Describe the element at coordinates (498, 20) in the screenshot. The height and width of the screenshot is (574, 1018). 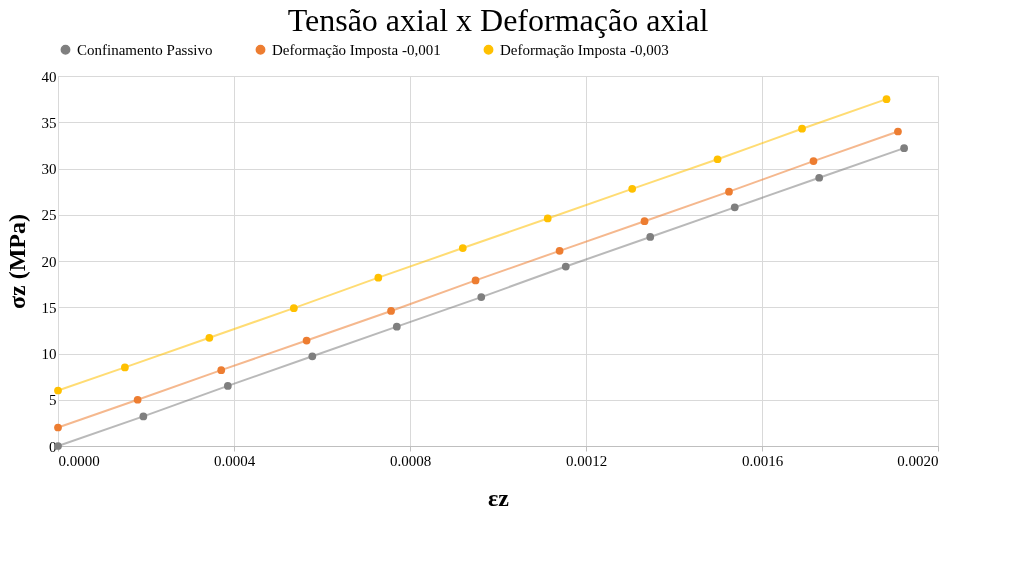
I see `chart-title: Tensão axial x Deformação axial` at that location.